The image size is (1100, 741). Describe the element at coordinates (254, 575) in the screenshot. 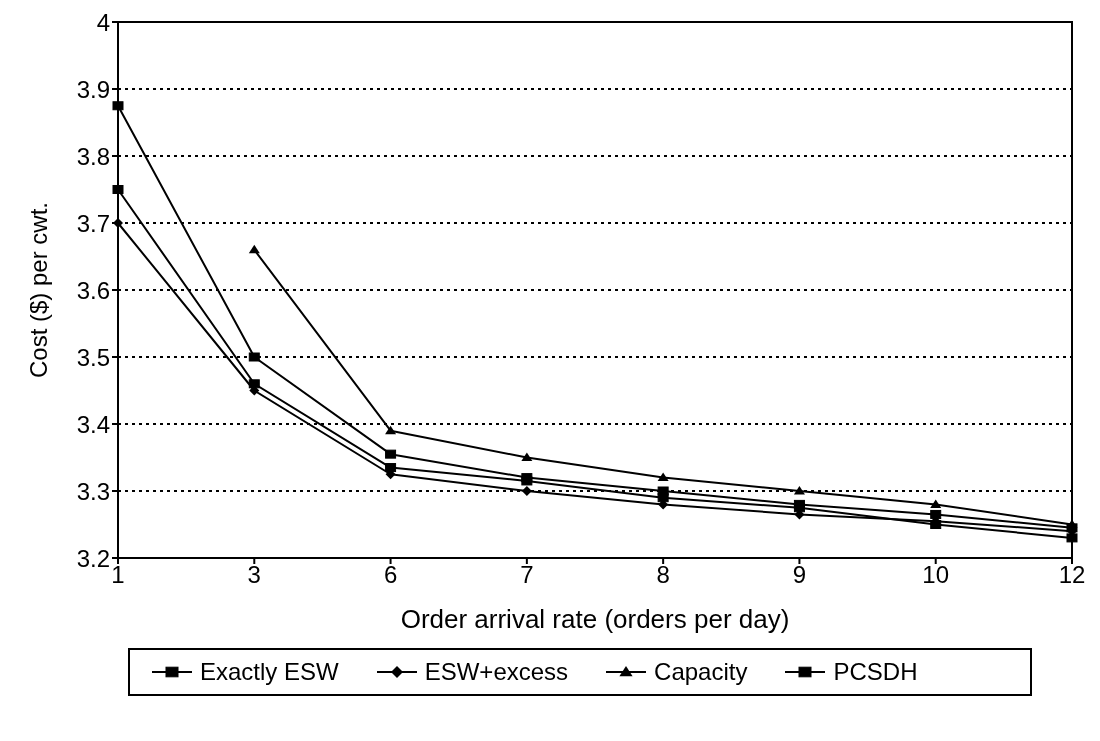

I see `x-tick-label: 3` at that location.